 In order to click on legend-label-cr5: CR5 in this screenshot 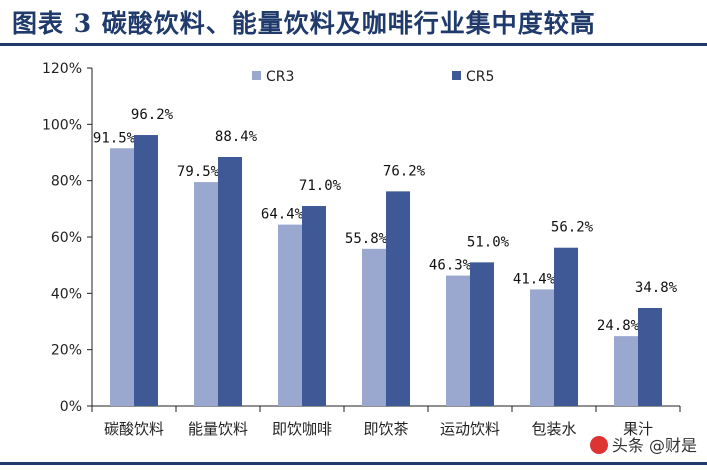, I will do `click(480, 77)`.